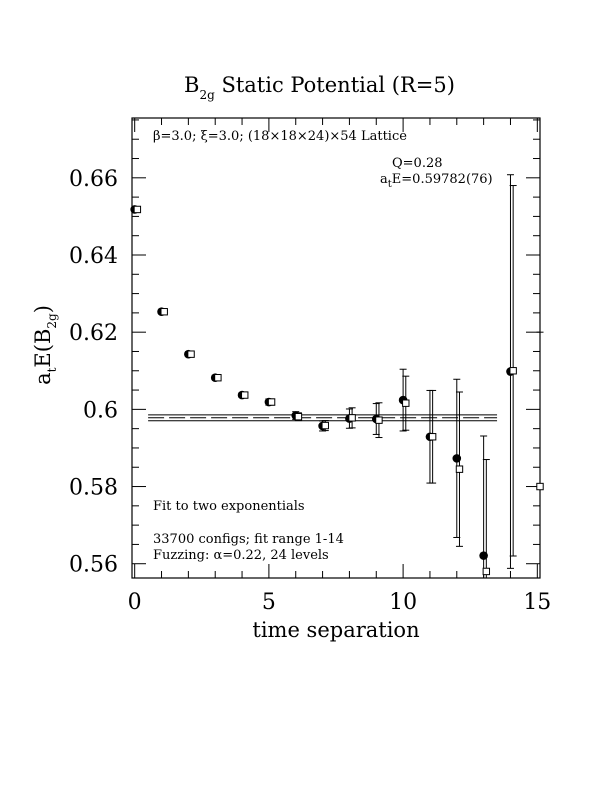 This screenshot has height=792, width=612. Describe the element at coordinates (323, 418) in the screenshot. I see `fit-band` at that location.